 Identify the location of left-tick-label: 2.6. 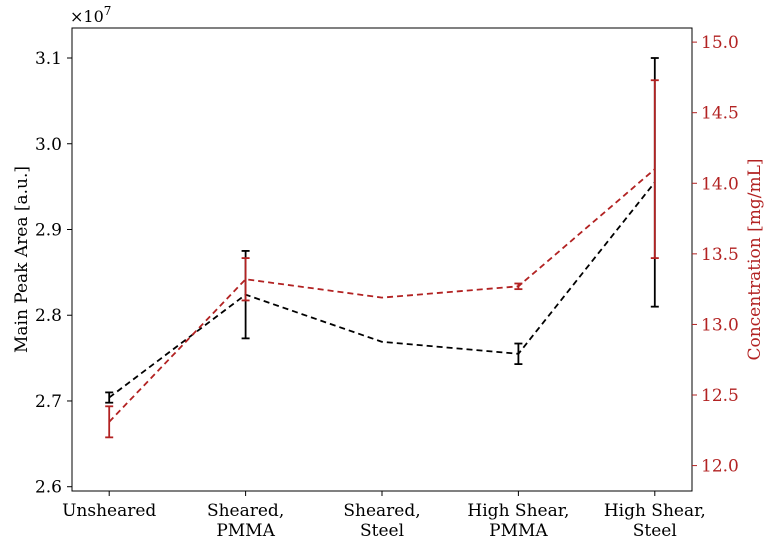
(48, 488).